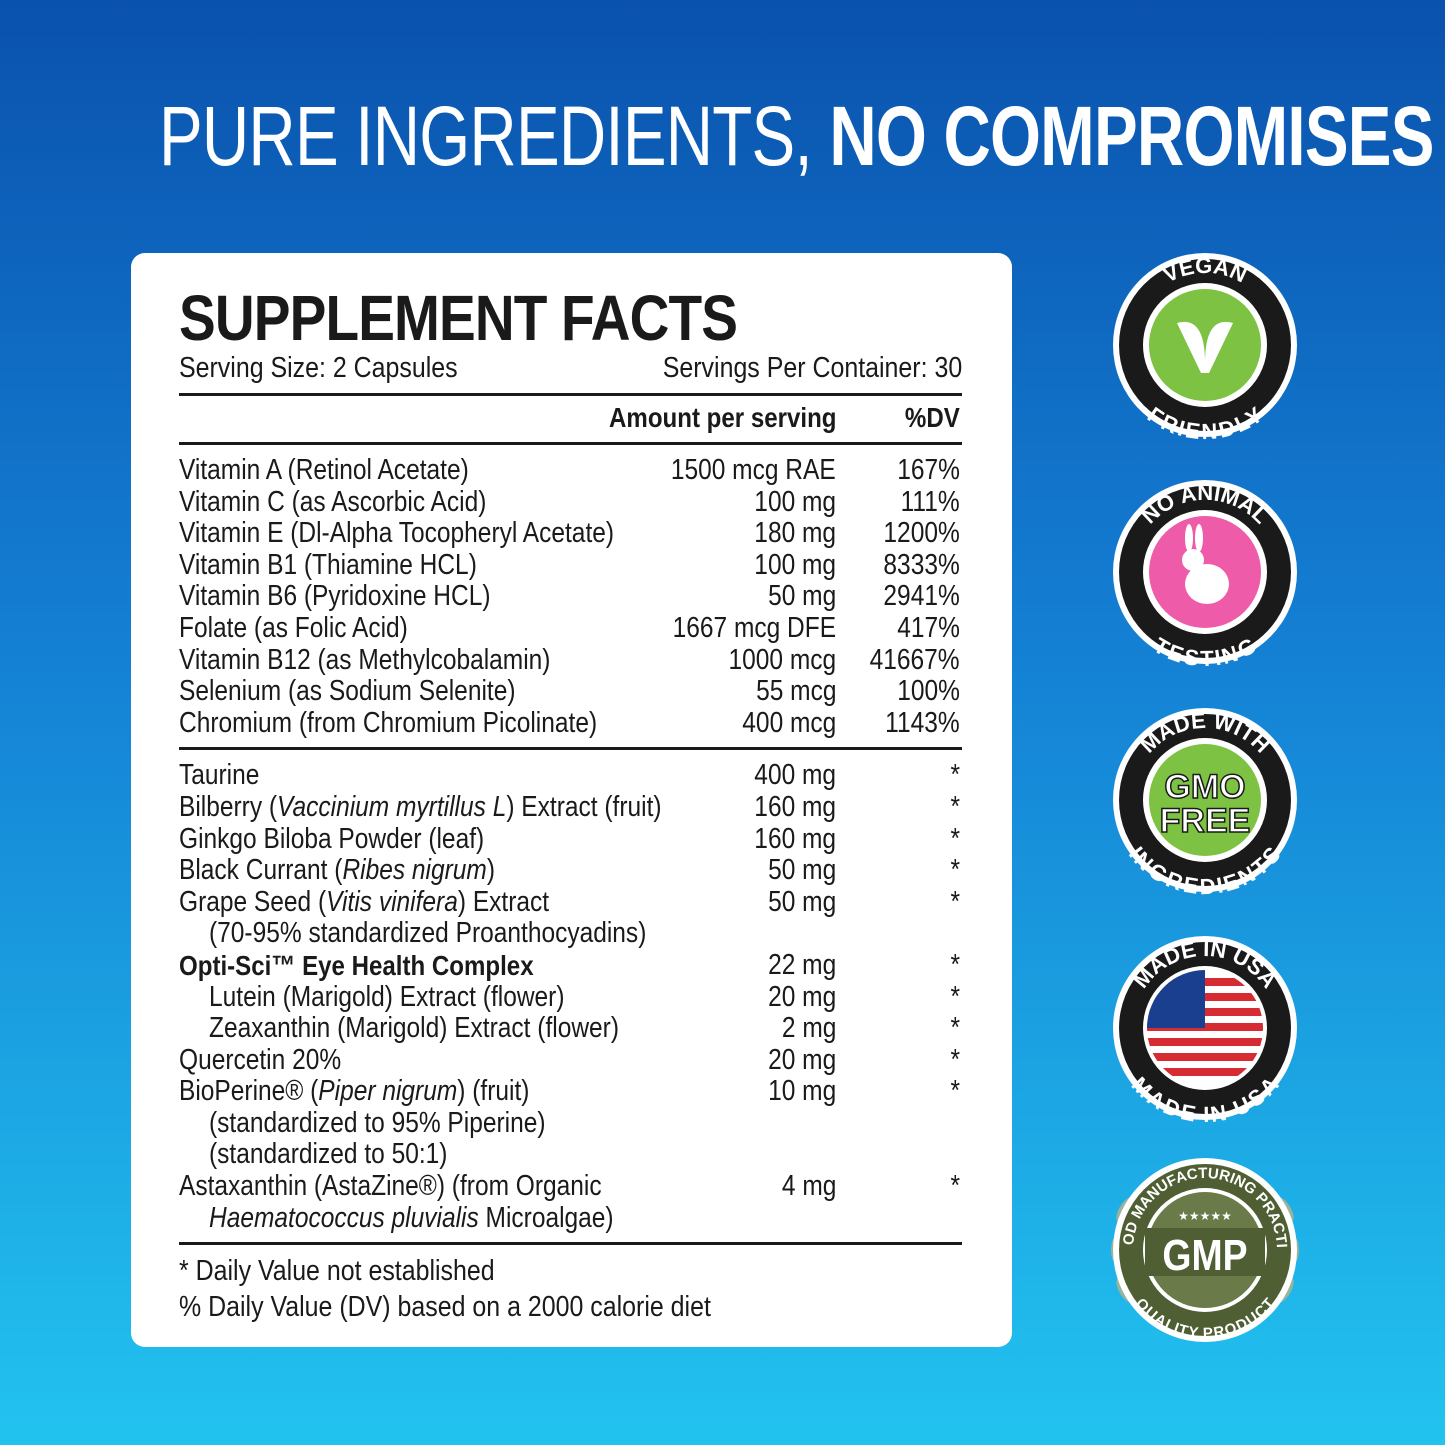 This screenshot has width=1445, height=1445. Describe the element at coordinates (324, 470) in the screenshot. I see `ingredient-name: Vitamin A (Retinol Acetate)` at that location.